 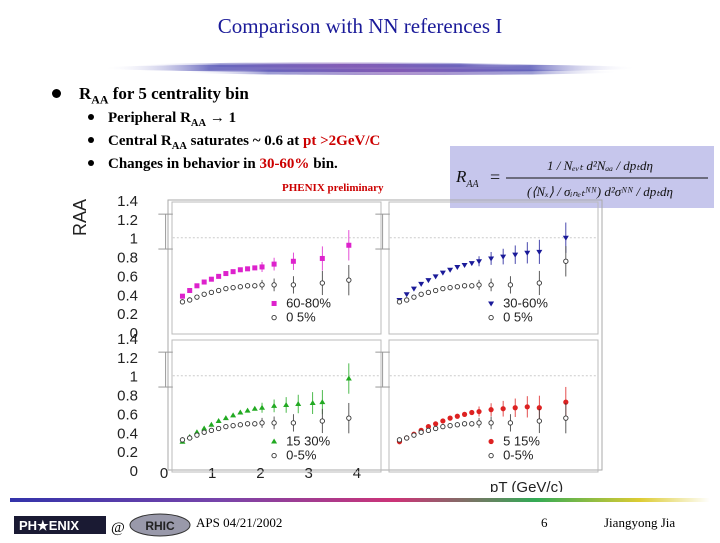 I want to click on legend-label: 15 30%, so click(x=308, y=440).